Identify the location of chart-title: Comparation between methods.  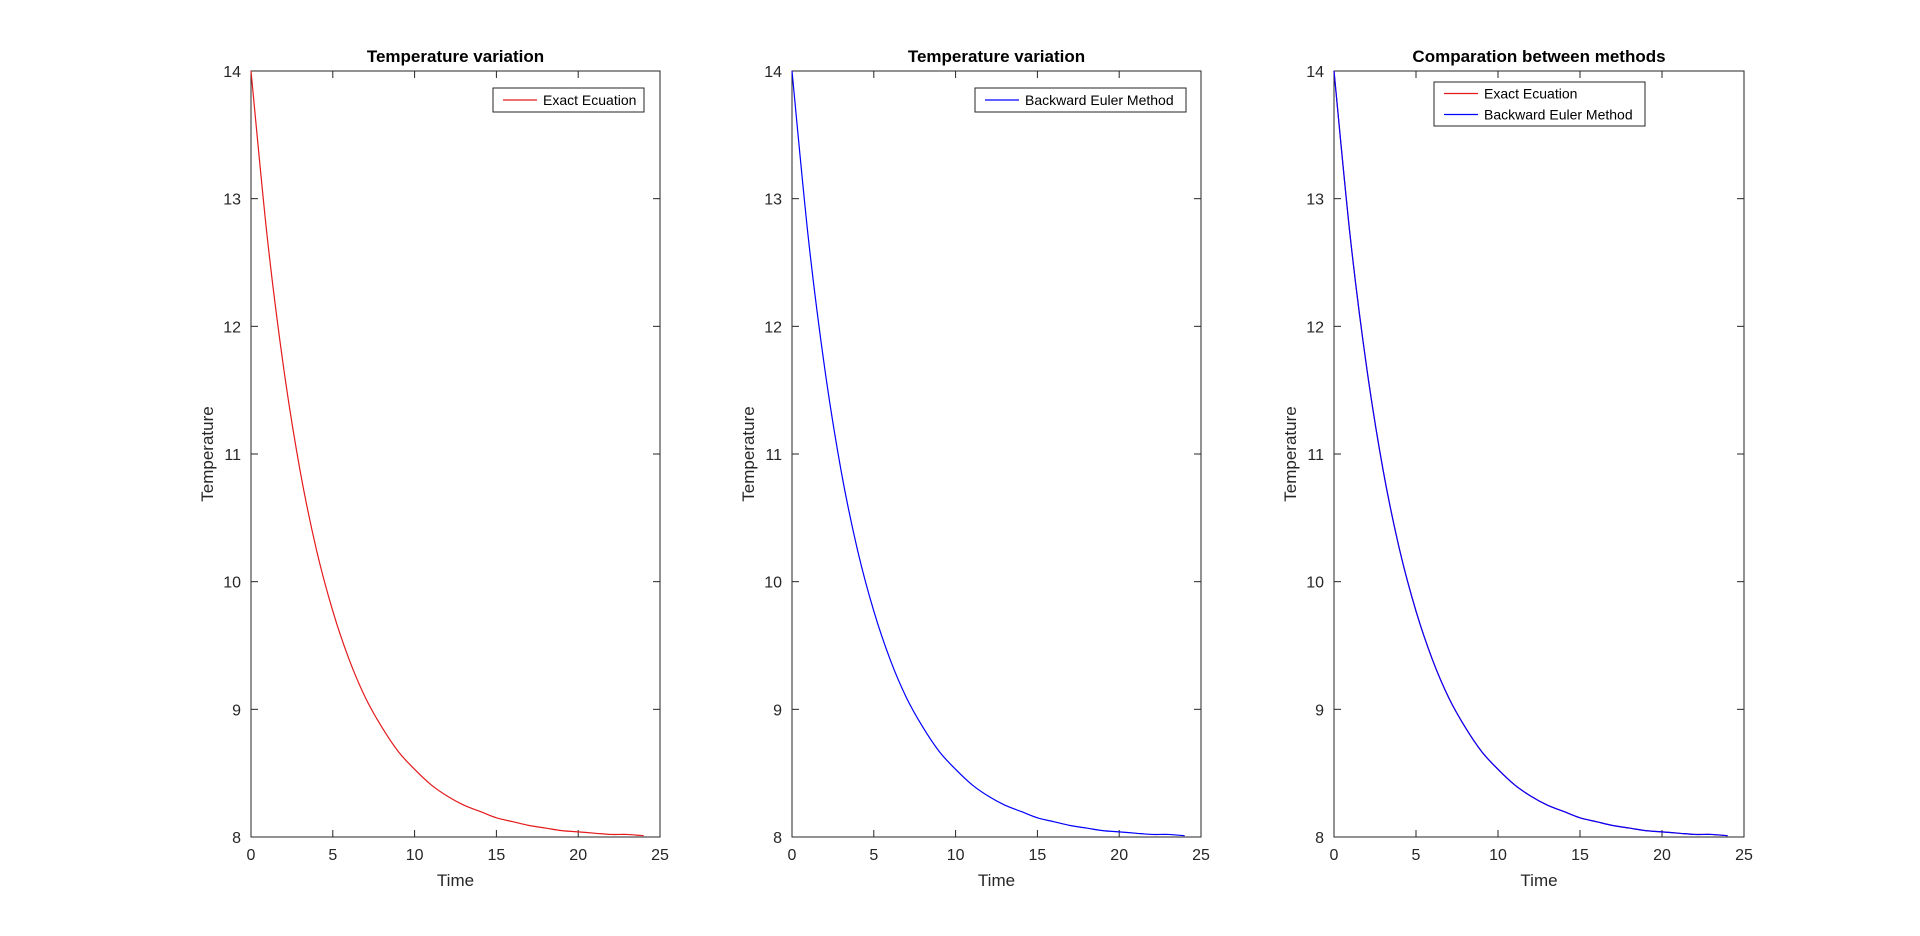
(1538, 56).